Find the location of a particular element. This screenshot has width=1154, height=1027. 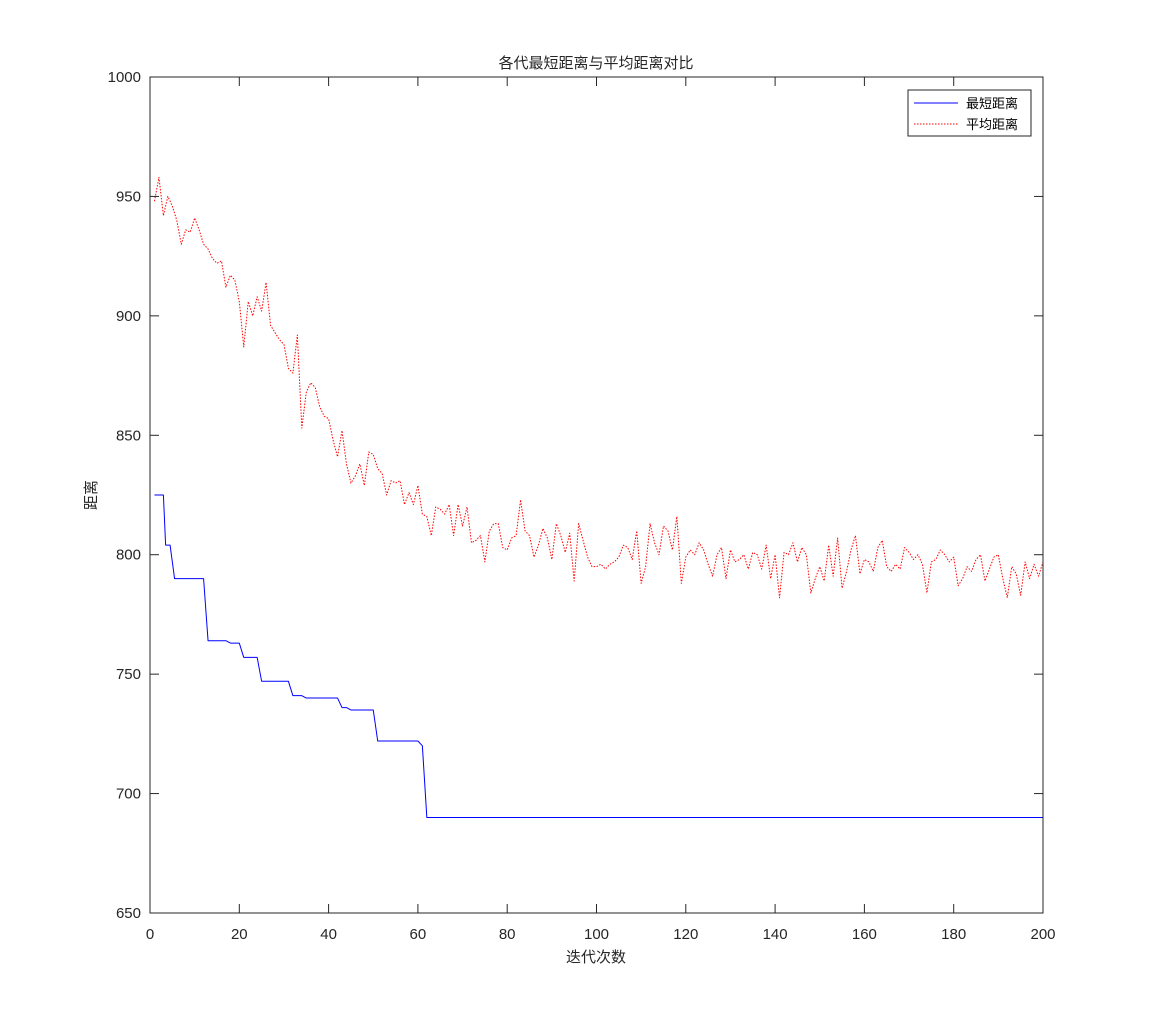

legend-box is located at coordinates (969, 113).